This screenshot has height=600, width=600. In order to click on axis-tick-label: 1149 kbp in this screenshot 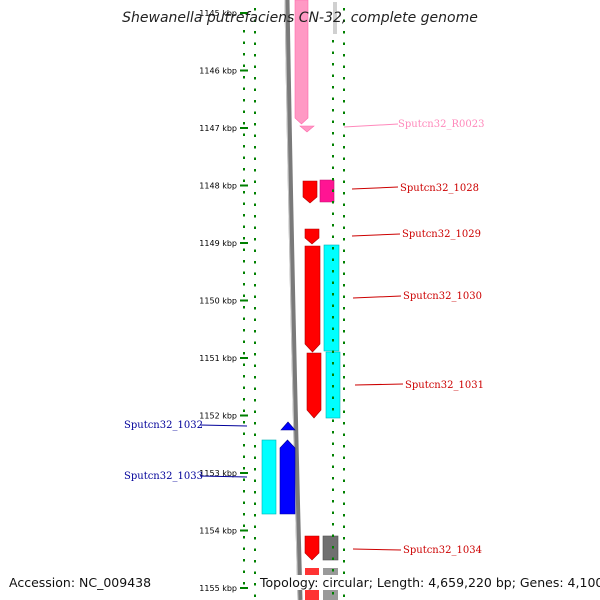, I will do `click(218, 243)`.